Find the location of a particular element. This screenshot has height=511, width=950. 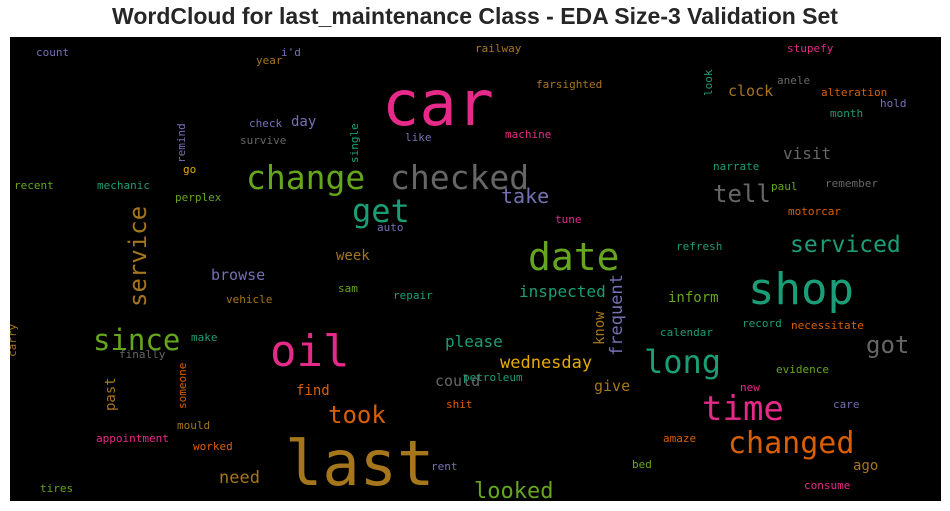

word-amaze: amaze is located at coordinates (679, 438).